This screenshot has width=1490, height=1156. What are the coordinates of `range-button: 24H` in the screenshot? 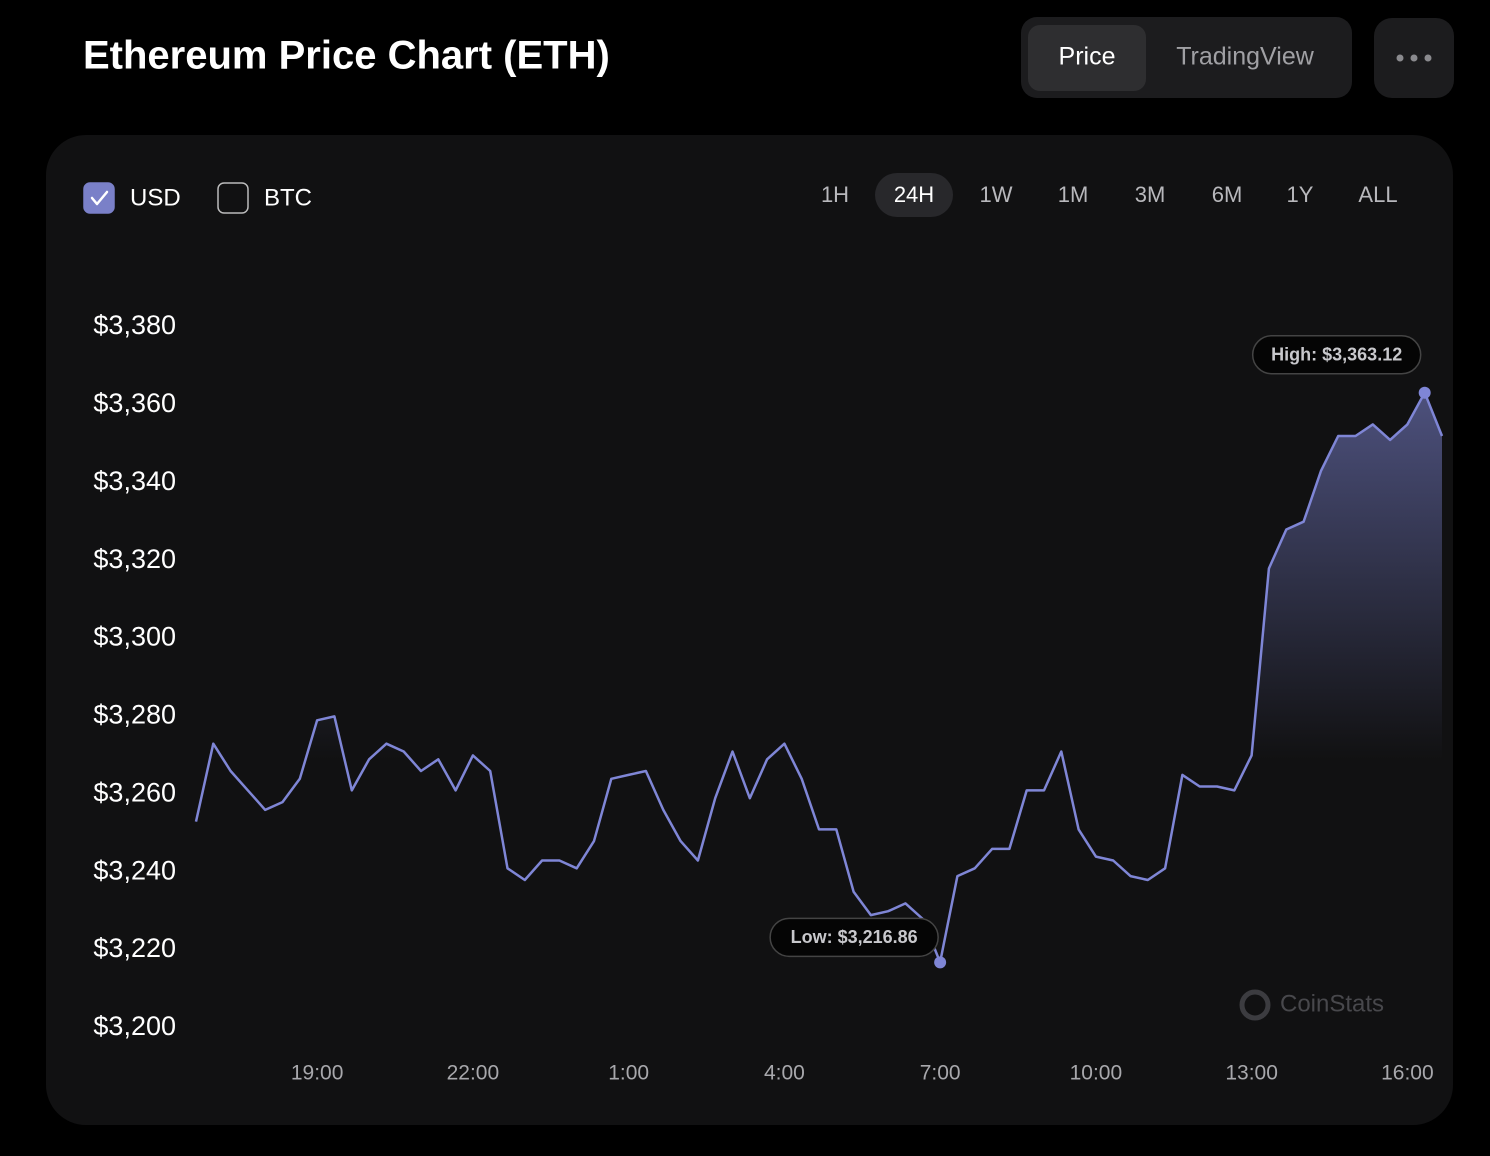 It's located at (914, 194).